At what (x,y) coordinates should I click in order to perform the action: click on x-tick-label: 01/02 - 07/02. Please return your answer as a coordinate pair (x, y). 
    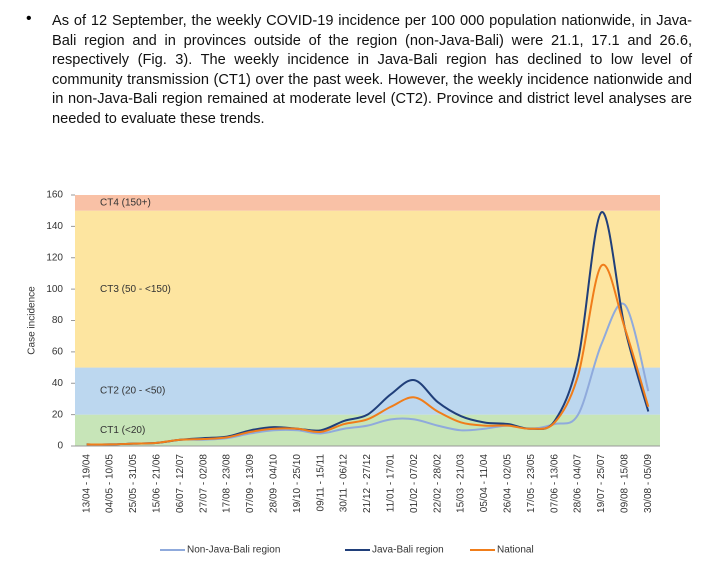
    Looking at the image, I should click on (414, 483).